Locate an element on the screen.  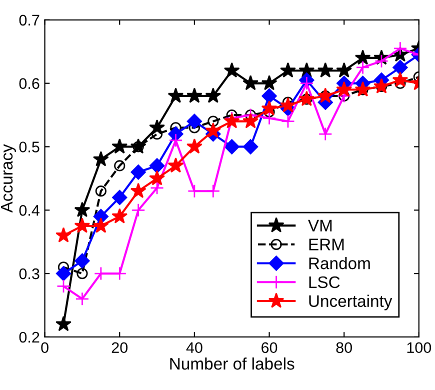
y-tick-label: 0.4 is located at coordinates (29, 210).